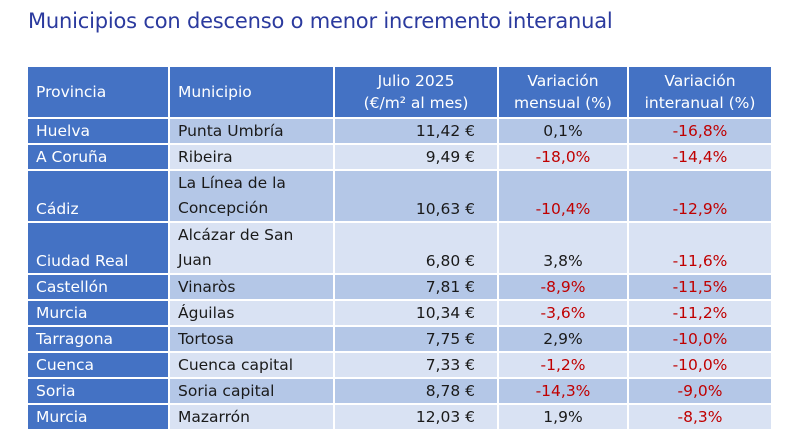  Describe the element at coordinates (700, 390) in the screenshot. I see `cell-interanual: -9,0%` at that location.